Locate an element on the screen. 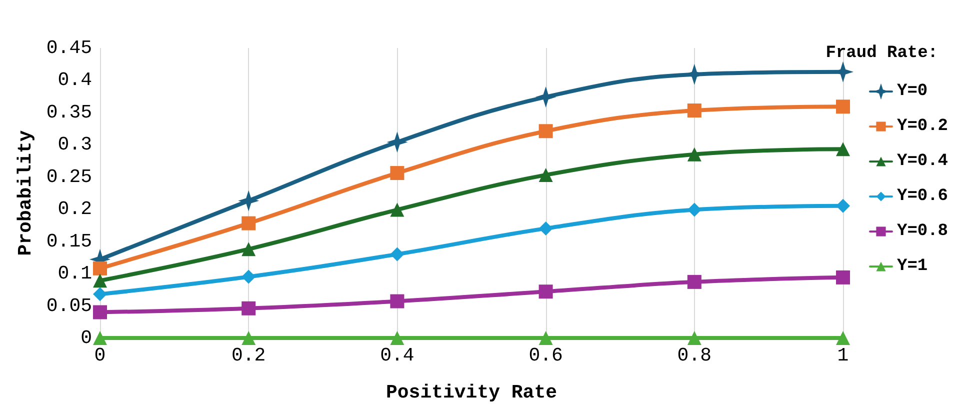  y-tick-label: 0.25 is located at coordinates (69, 177).